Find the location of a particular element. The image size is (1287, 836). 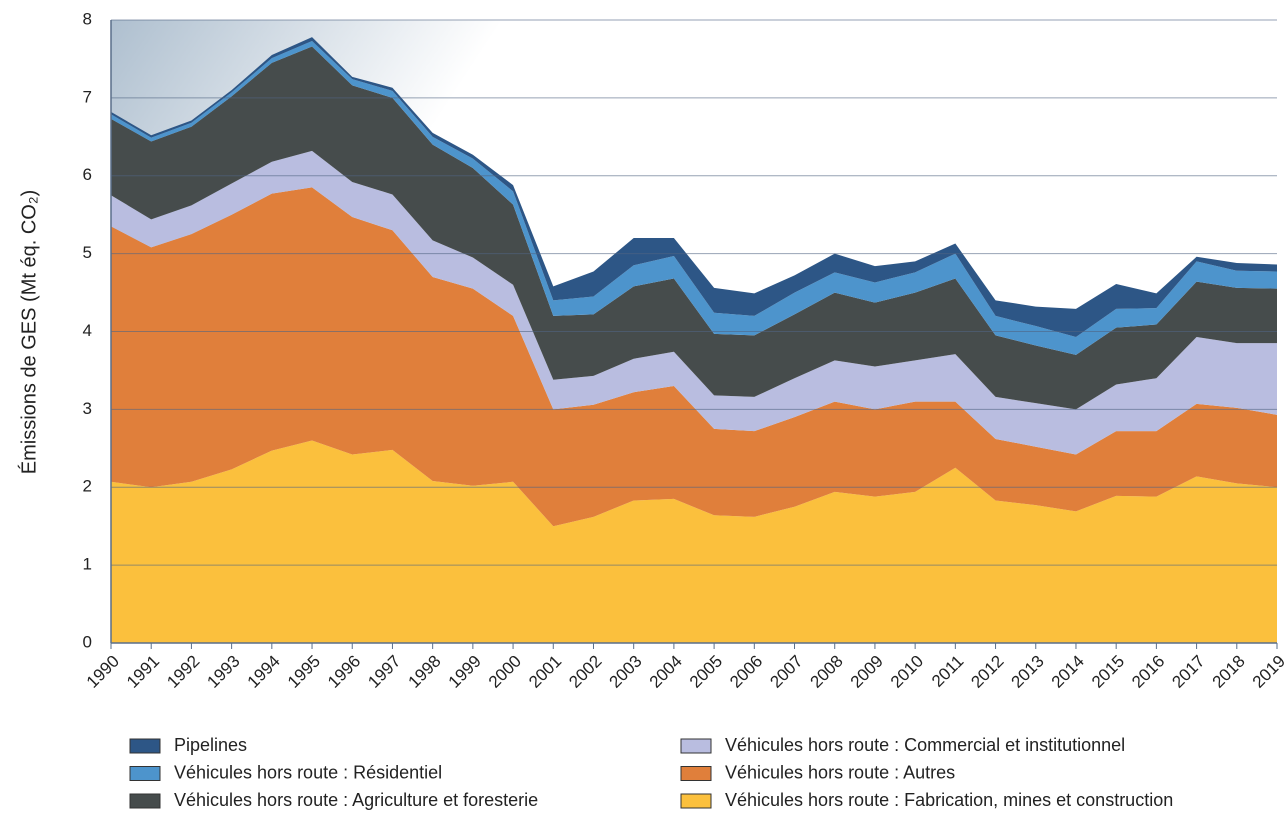

x-tick-label: 1990 is located at coordinates (103, 672).